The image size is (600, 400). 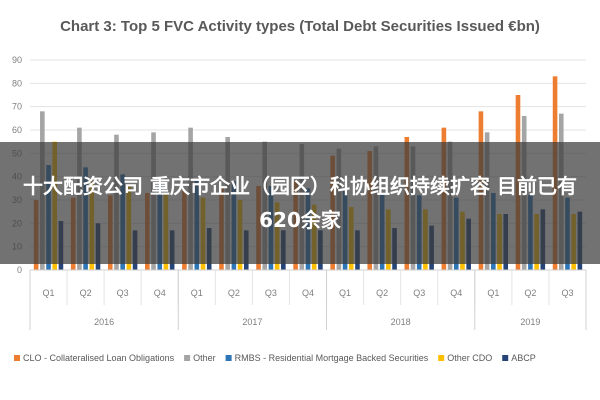 I want to click on legend-label: ABCP, so click(x=523, y=358).